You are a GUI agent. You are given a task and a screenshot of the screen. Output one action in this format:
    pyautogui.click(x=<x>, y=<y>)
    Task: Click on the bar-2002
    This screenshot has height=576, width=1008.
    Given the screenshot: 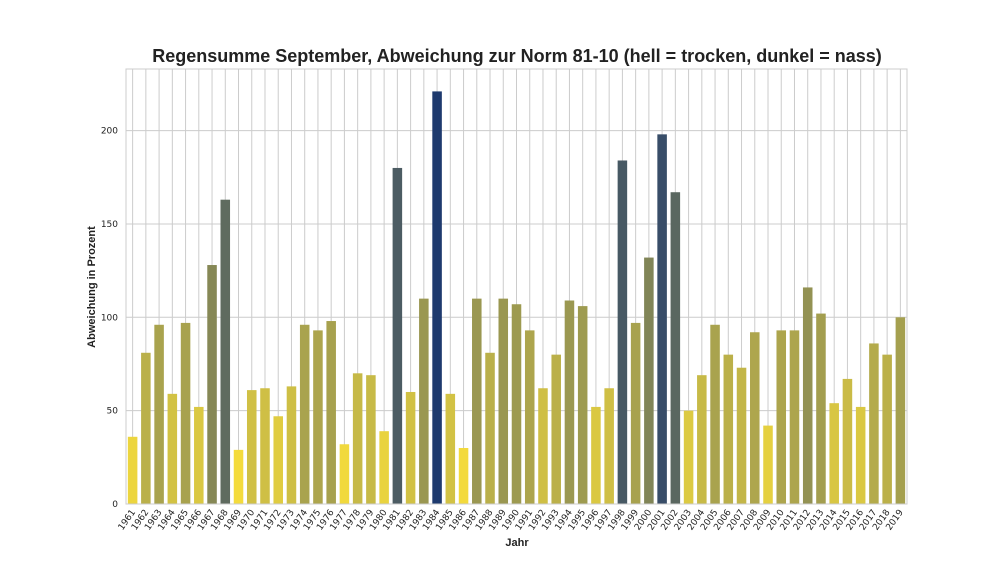 What is the action you would take?
    pyautogui.click(x=675, y=348)
    